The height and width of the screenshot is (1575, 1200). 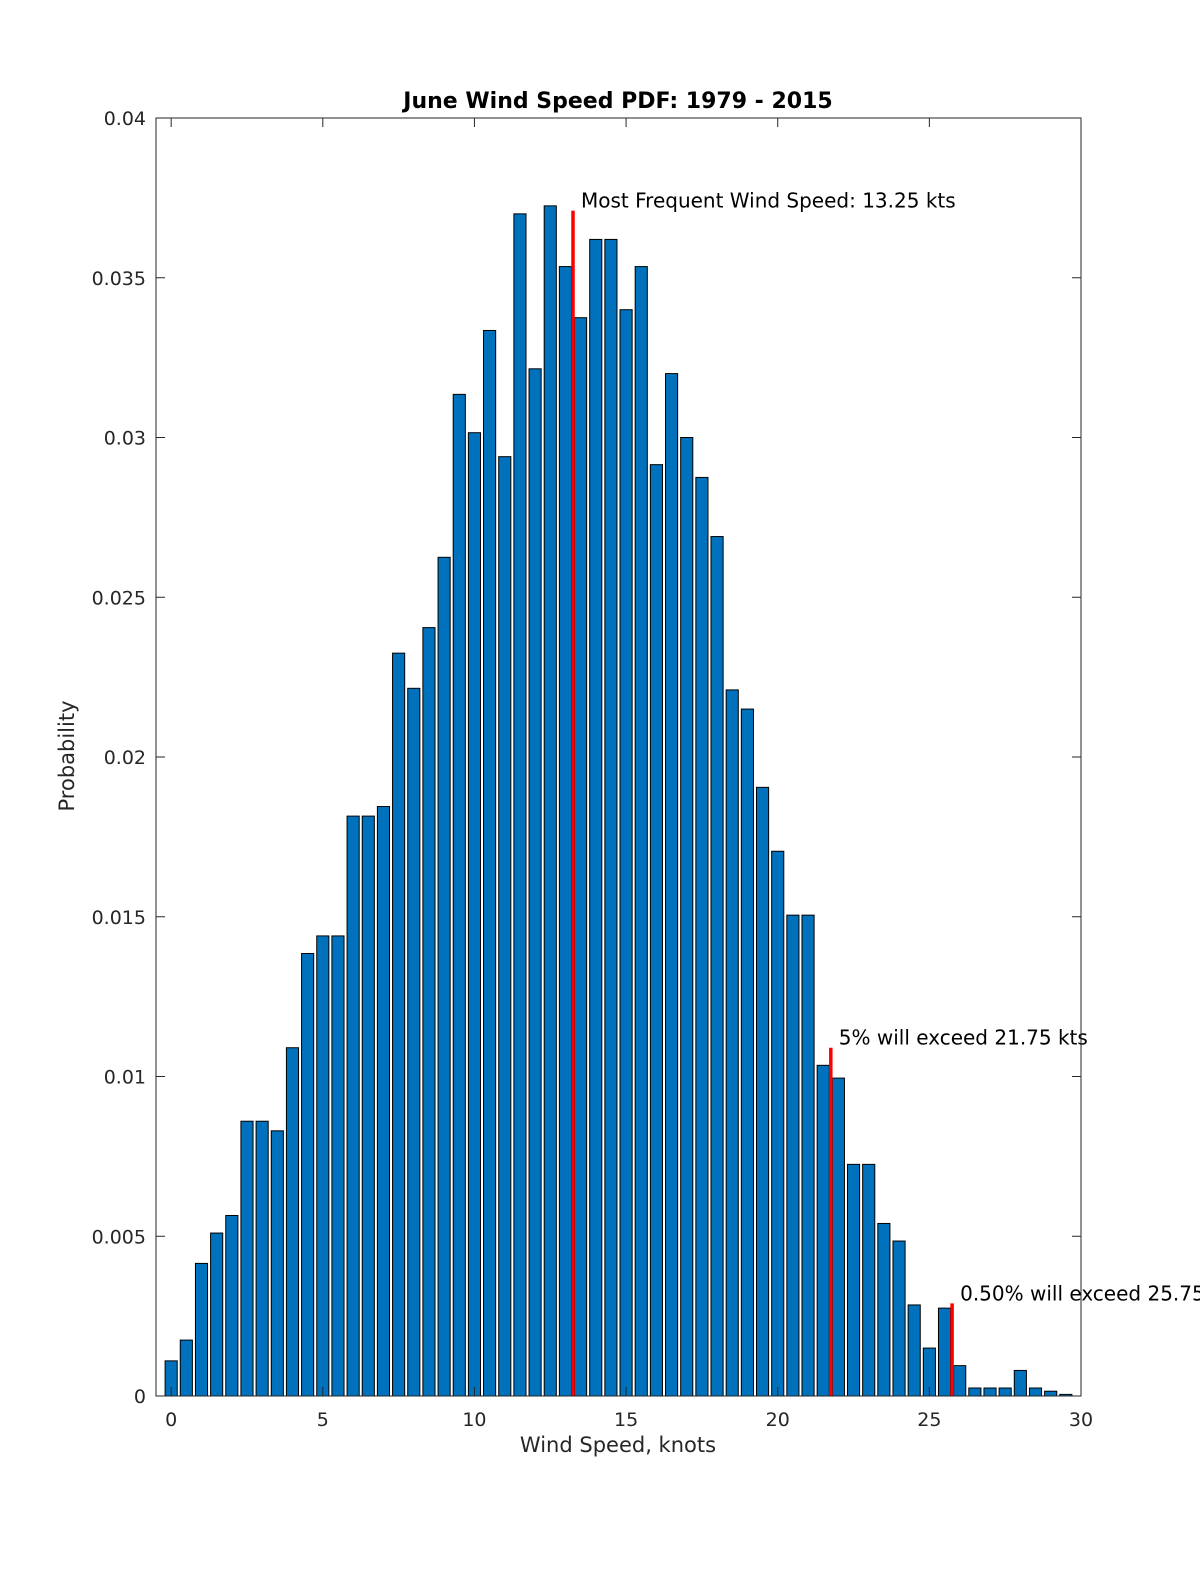 I want to click on x-axis-label: Wind Speed, knots, so click(x=618, y=1445).